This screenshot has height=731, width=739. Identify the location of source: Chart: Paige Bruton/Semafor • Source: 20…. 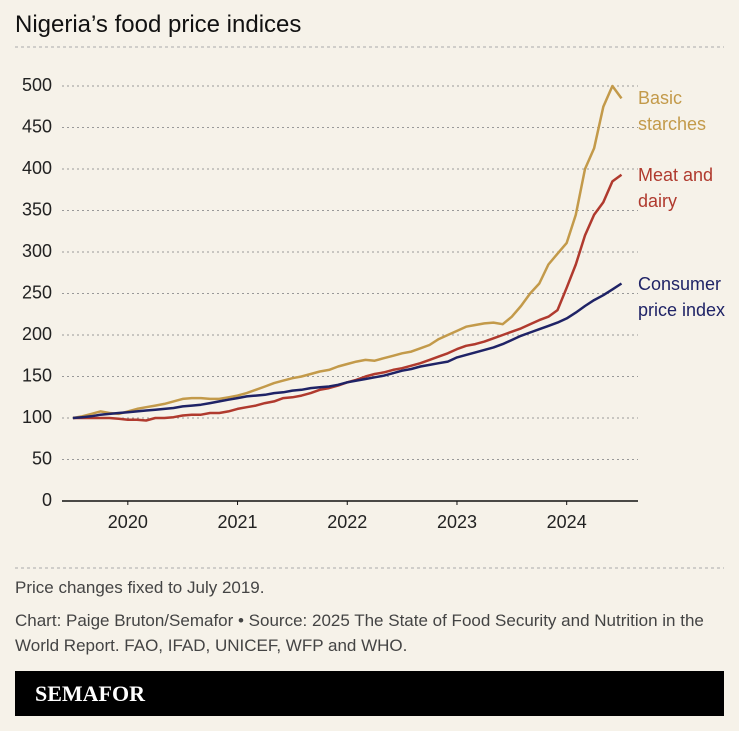
(359, 633).